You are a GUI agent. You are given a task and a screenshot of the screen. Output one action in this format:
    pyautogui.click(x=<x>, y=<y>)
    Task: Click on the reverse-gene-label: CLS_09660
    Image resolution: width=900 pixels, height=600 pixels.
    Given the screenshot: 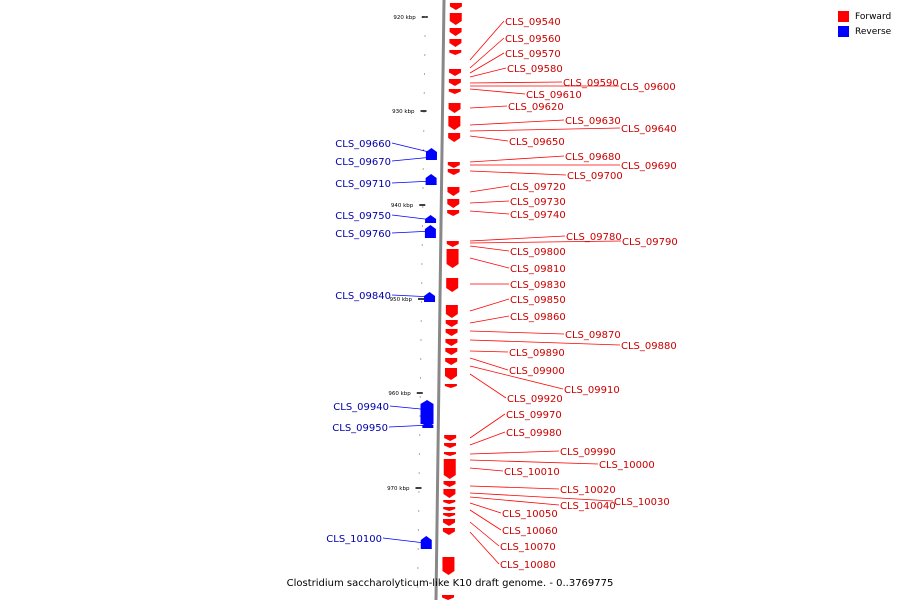 What is the action you would take?
    pyautogui.click(x=363, y=144)
    